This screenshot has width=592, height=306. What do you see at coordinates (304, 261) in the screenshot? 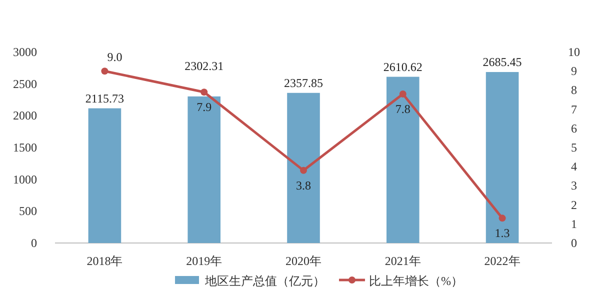
I see `x-tick-label: 2020年` at bounding box center [304, 261].